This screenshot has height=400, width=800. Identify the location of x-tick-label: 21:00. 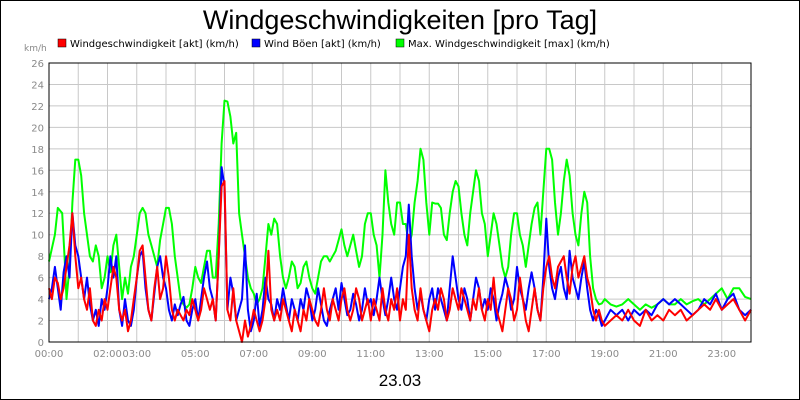
(663, 354).